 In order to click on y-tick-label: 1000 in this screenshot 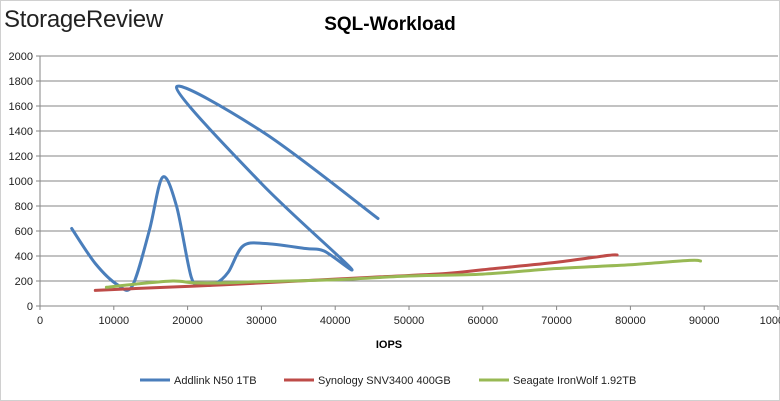, I will do `click(21, 182)`.